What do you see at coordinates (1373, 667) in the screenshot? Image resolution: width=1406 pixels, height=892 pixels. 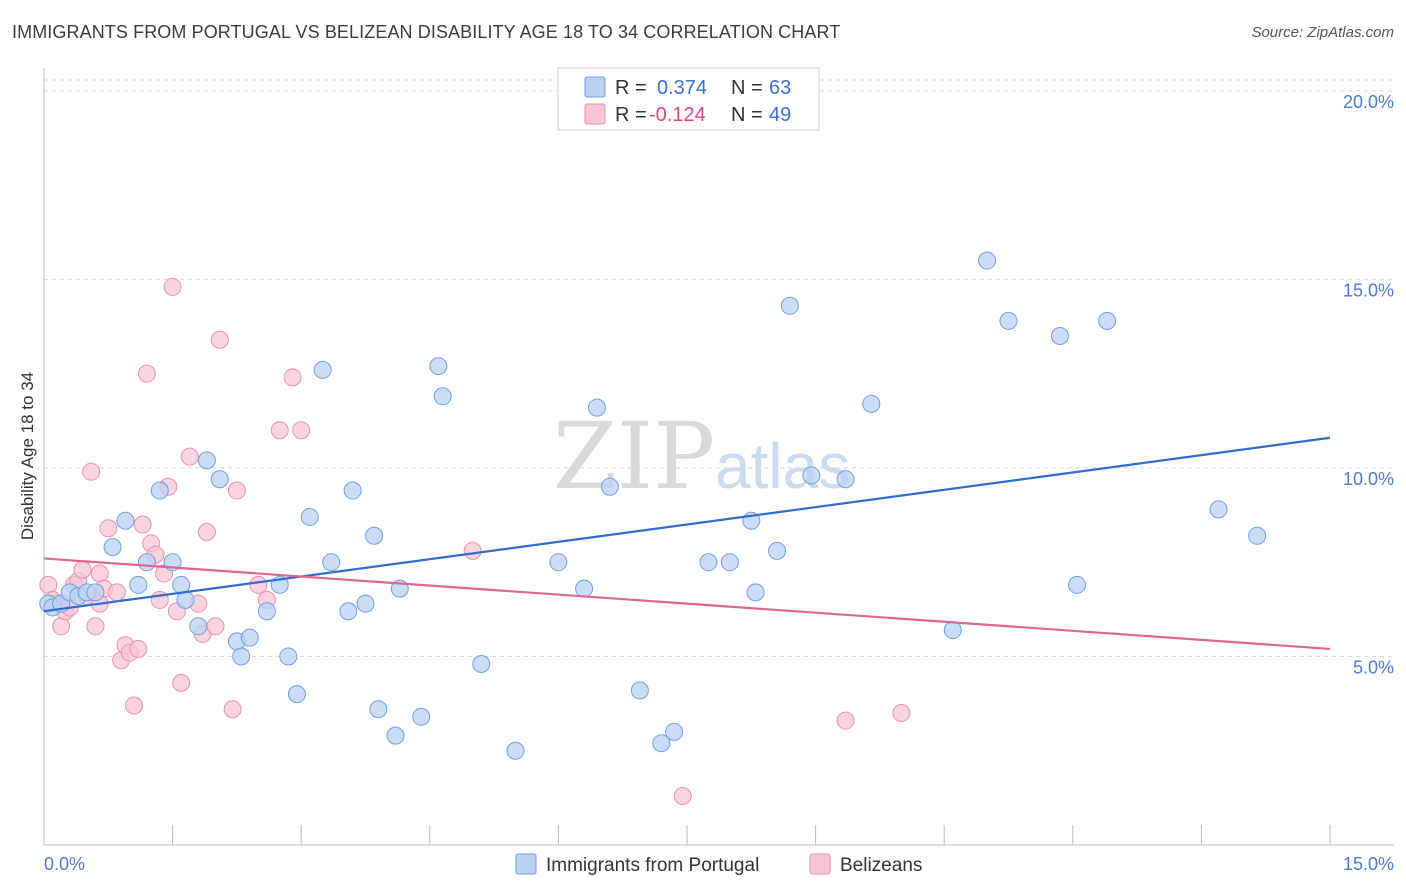 I see `y-tick-label: 5.0%` at bounding box center [1373, 667].